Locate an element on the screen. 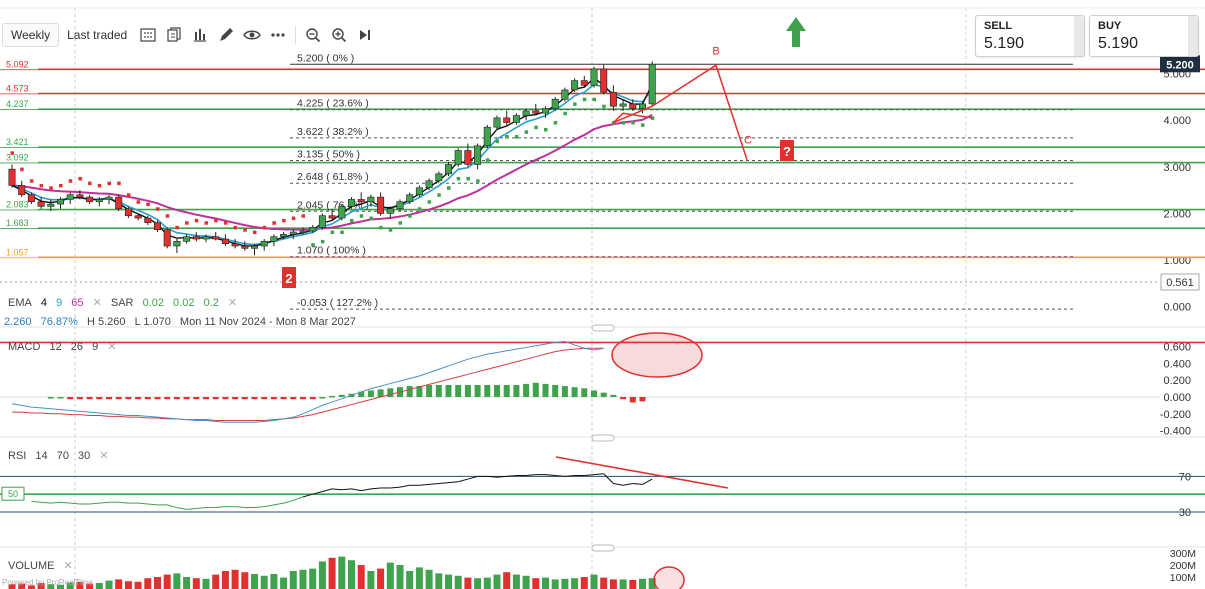 Image resolution: width=1205 pixels, height=589 pixels. eye-icon is located at coordinates (252, 35).